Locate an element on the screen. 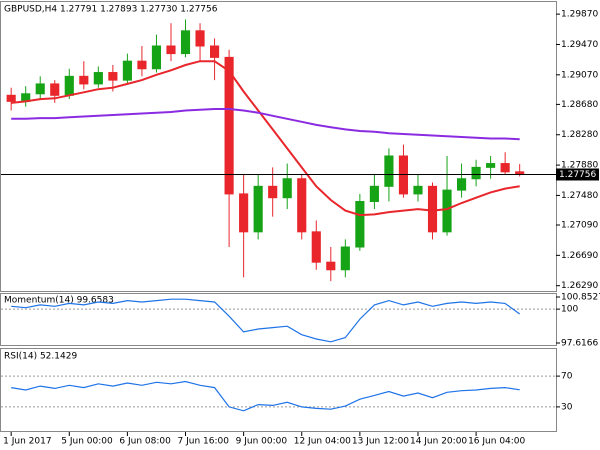  x-tick-label: 5 Jun 00:00 is located at coordinates (87, 442).